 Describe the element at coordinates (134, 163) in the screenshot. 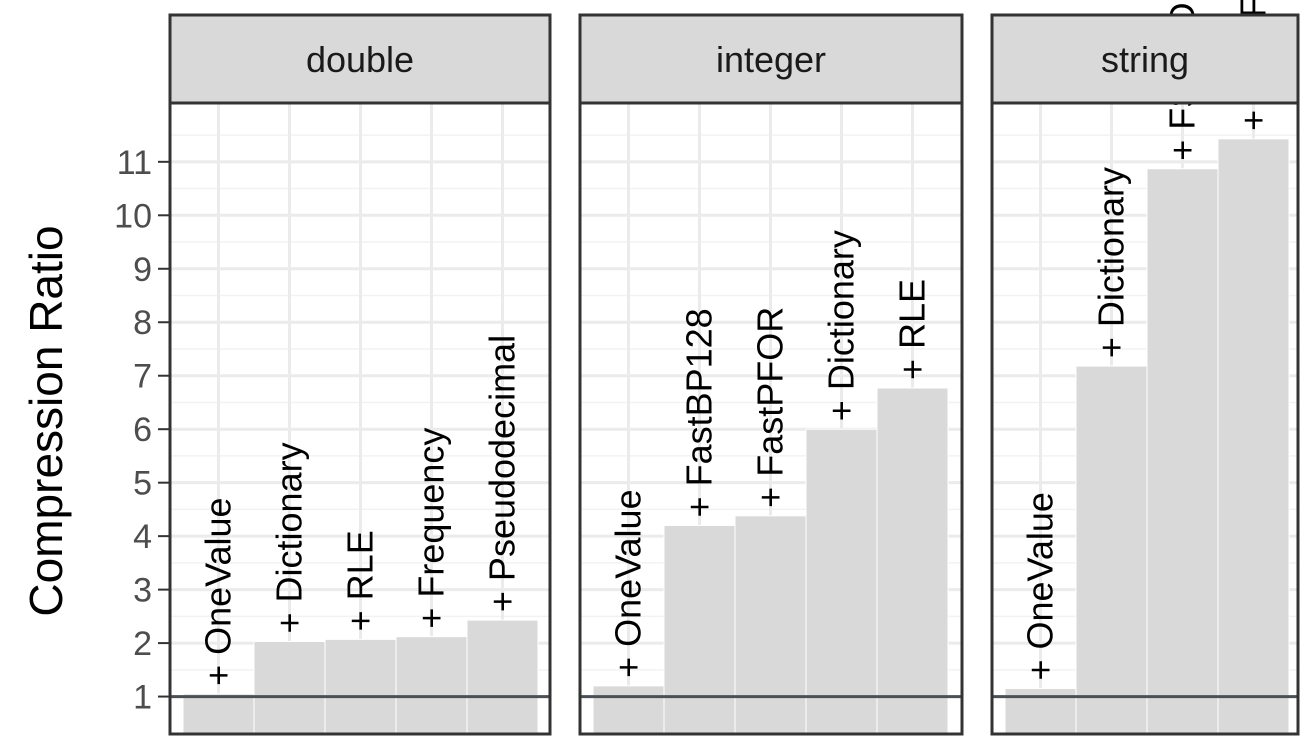

I see `y-tick-label: 11` at that location.